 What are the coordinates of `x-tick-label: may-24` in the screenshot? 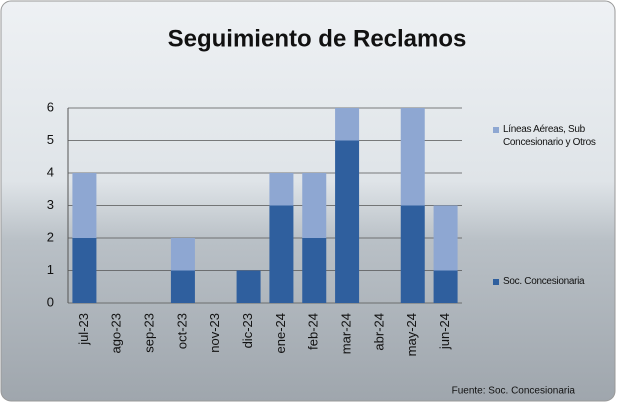 It's located at (411, 334).